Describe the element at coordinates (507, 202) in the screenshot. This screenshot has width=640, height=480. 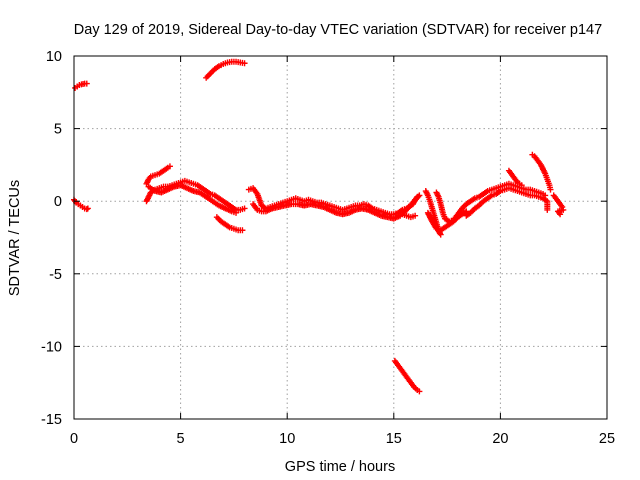
I see `data-series-seg-n` at that location.